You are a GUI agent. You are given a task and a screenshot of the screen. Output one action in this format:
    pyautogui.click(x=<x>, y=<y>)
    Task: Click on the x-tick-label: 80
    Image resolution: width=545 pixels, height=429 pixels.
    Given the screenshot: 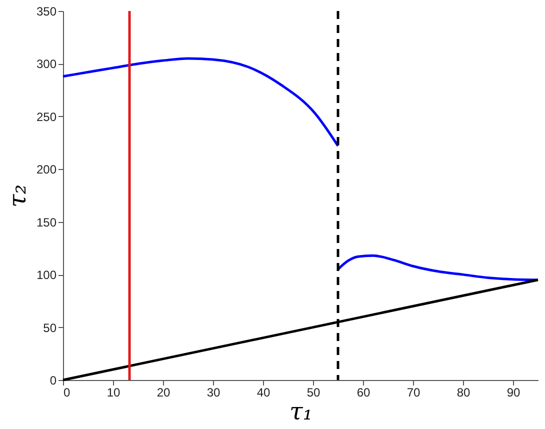 What is the action you would take?
    pyautogui.click(x=463, y=393)
    